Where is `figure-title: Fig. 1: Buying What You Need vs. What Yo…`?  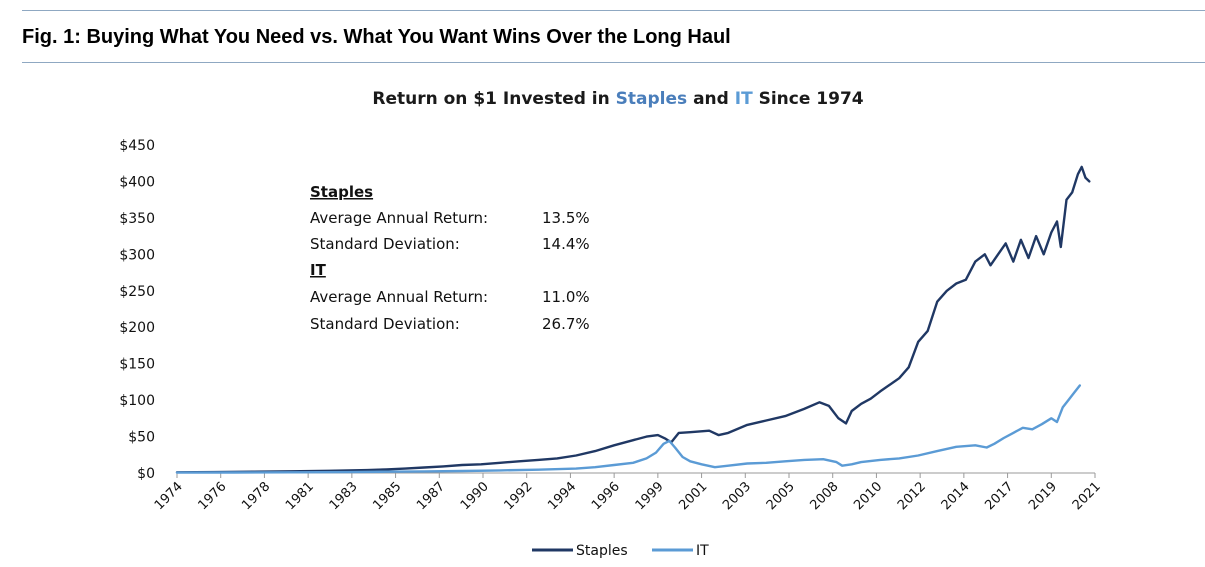
figure-title: Fig. 1: Buying What You Need vs. What Yo… is located at coordinates (376, 37).